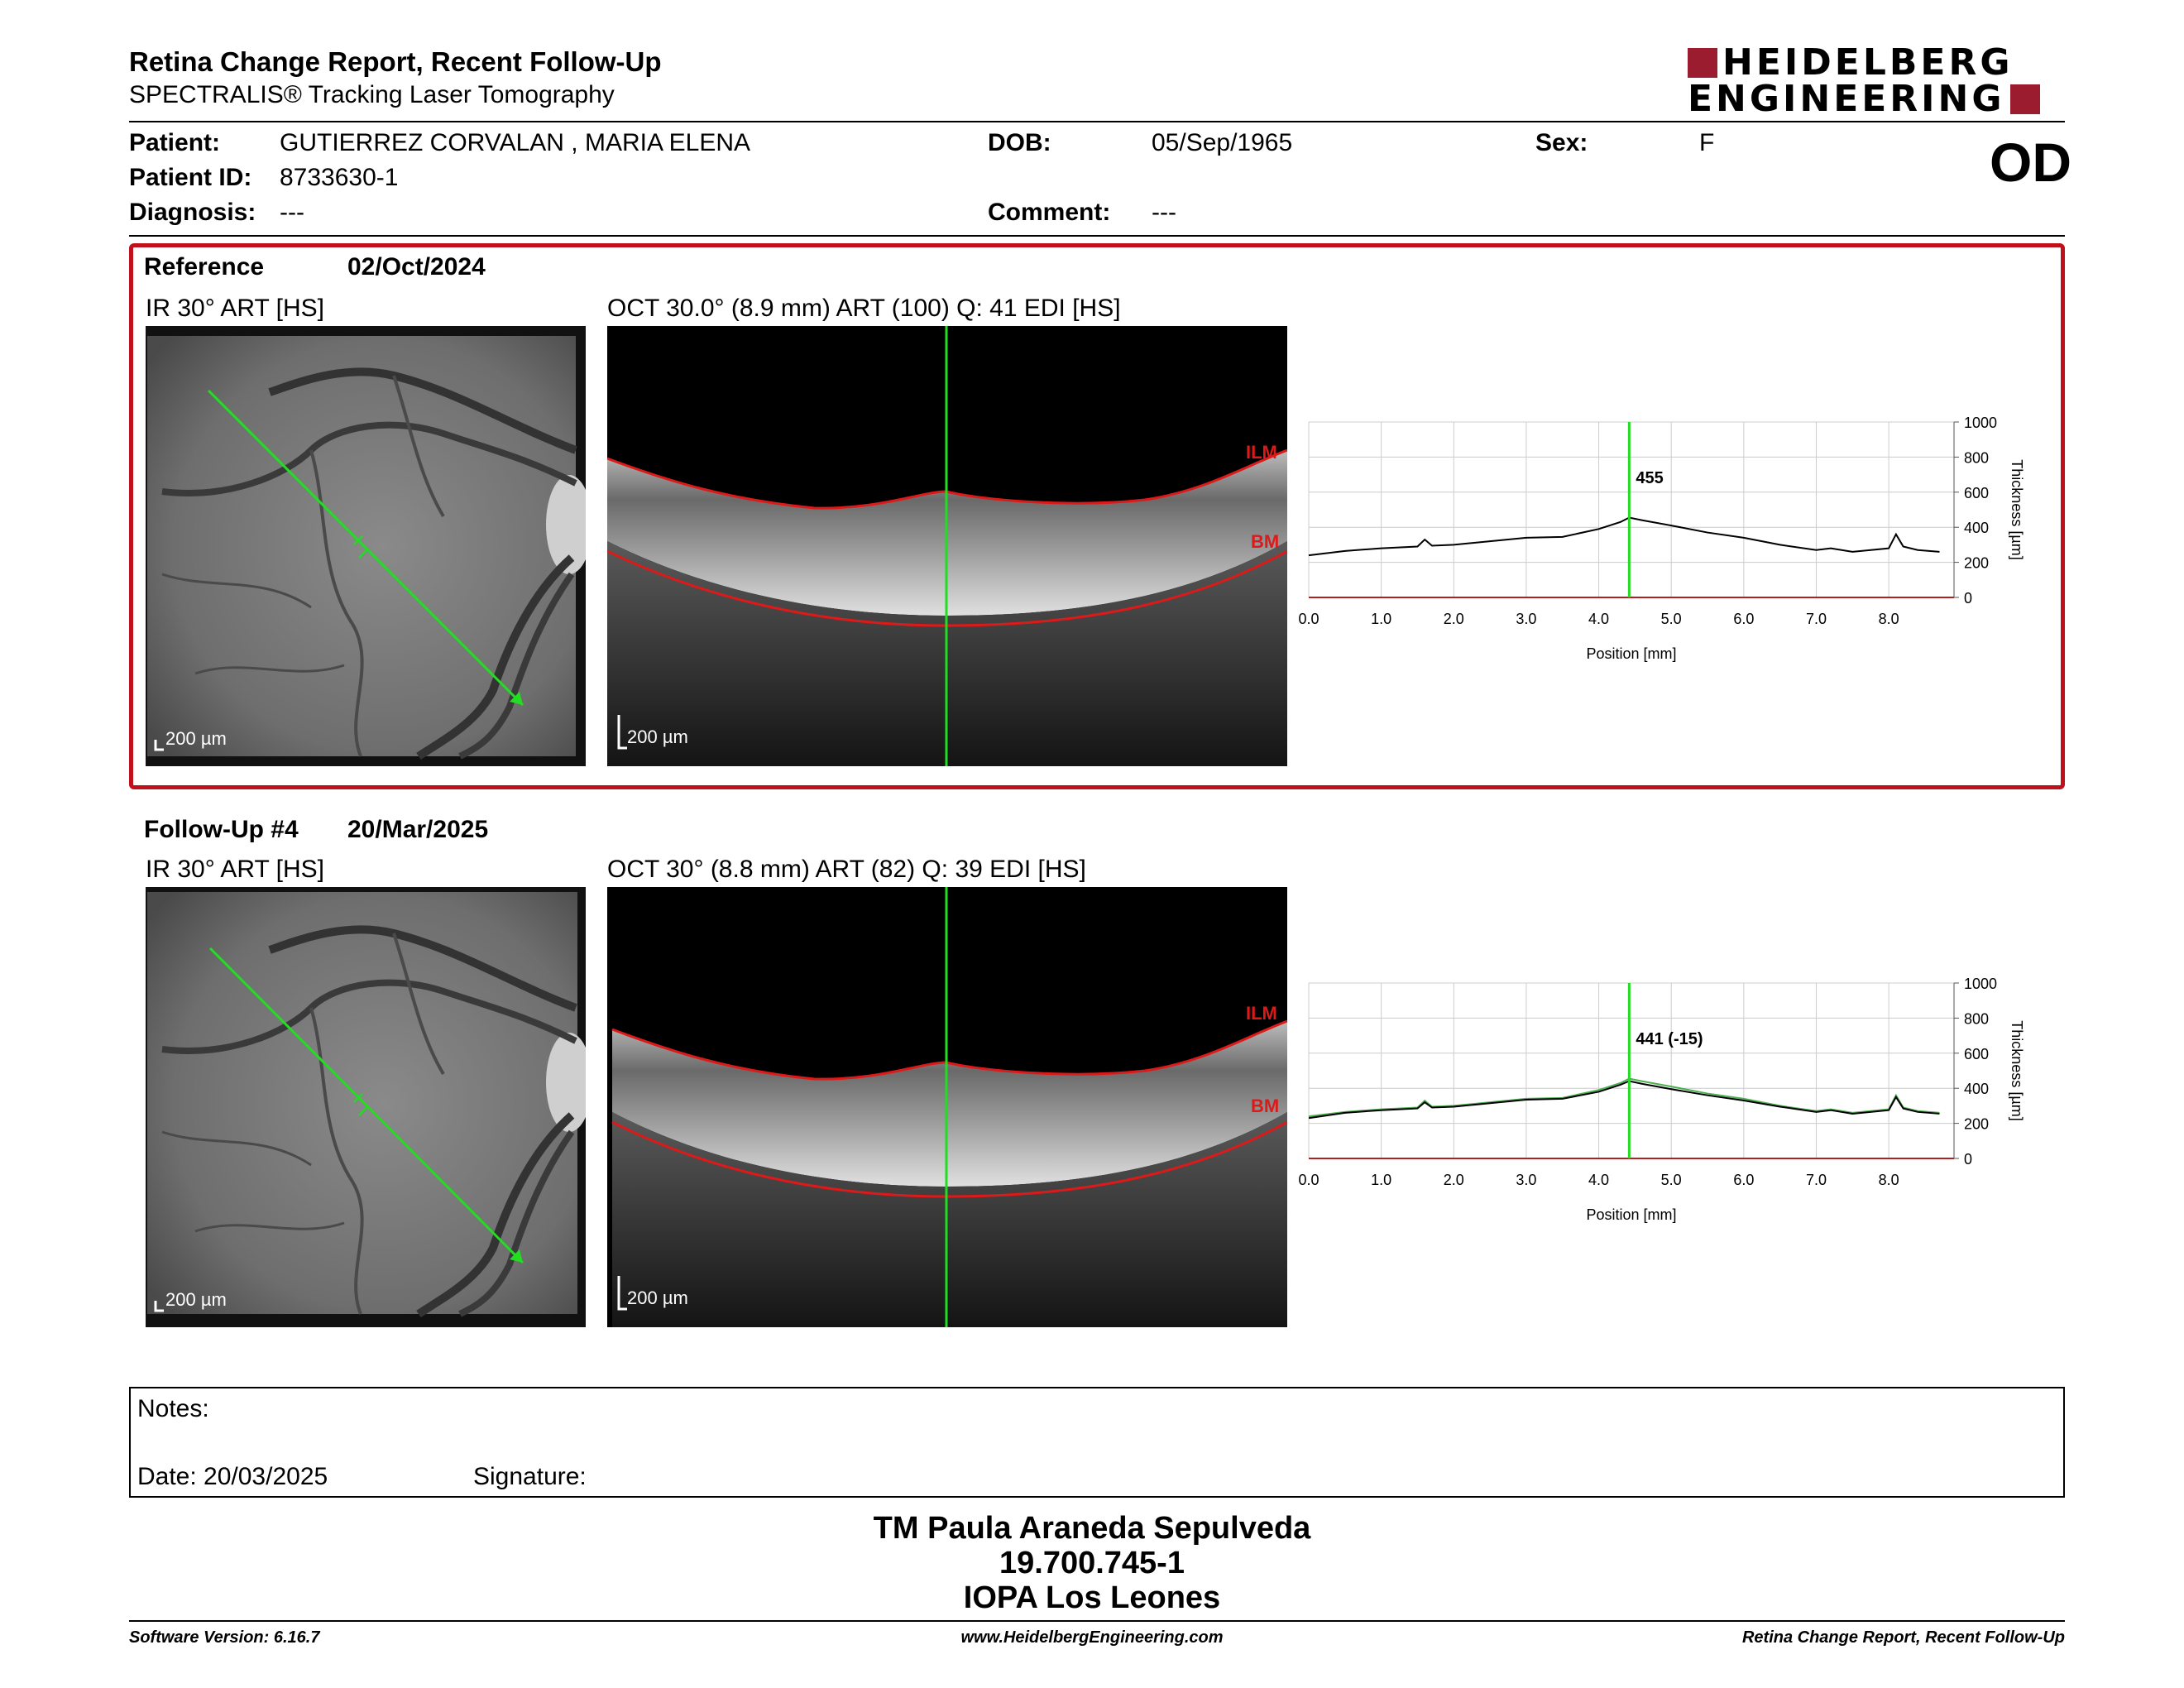 This screenshot has height=1688, width=2184. I want to click on notes-date: Date: 20/03/2025, so click(232, 1476).